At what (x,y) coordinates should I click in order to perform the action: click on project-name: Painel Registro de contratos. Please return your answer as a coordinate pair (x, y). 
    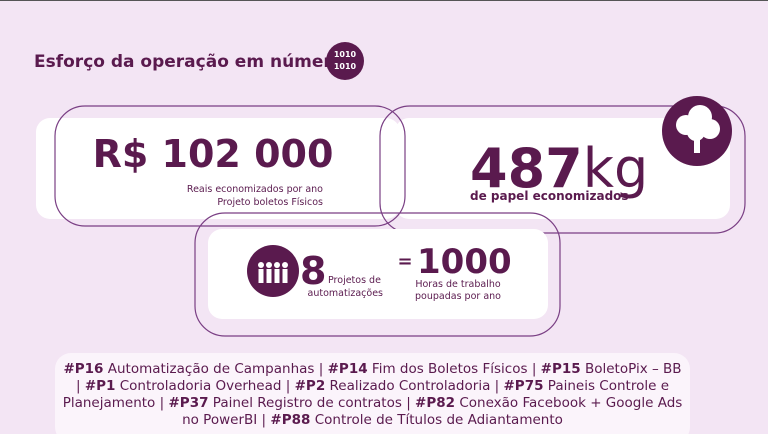
    Looking at the image, I should click on (307, 403).